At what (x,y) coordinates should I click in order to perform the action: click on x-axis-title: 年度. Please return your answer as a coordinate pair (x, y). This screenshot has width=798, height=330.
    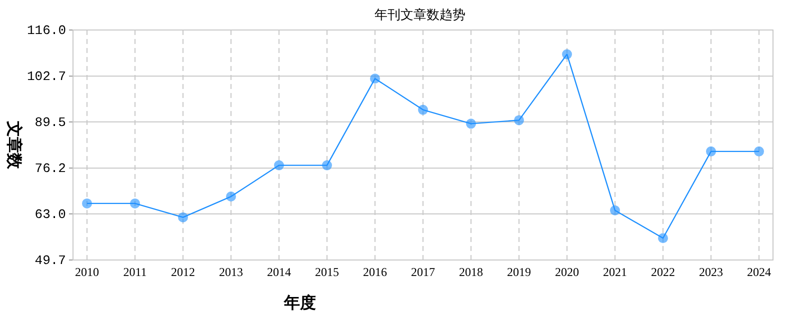
    Looking at the image, I should click on (299, 302).